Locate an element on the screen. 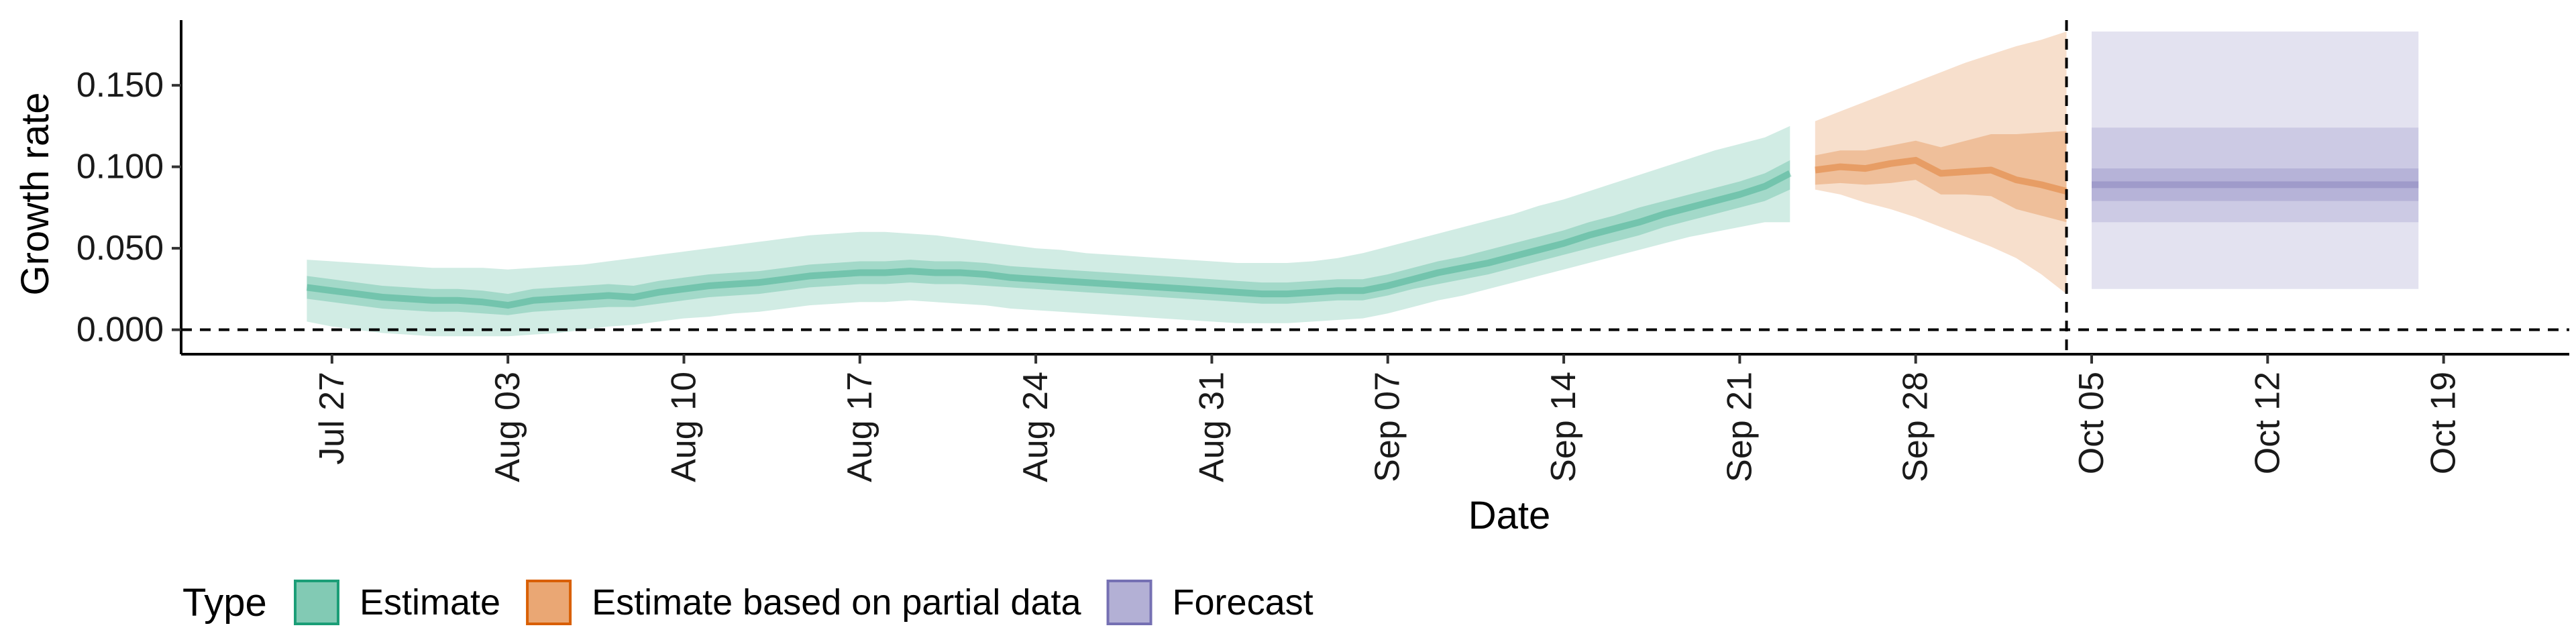  legend-swatch-forecast is located at coordinates (1129, 602).